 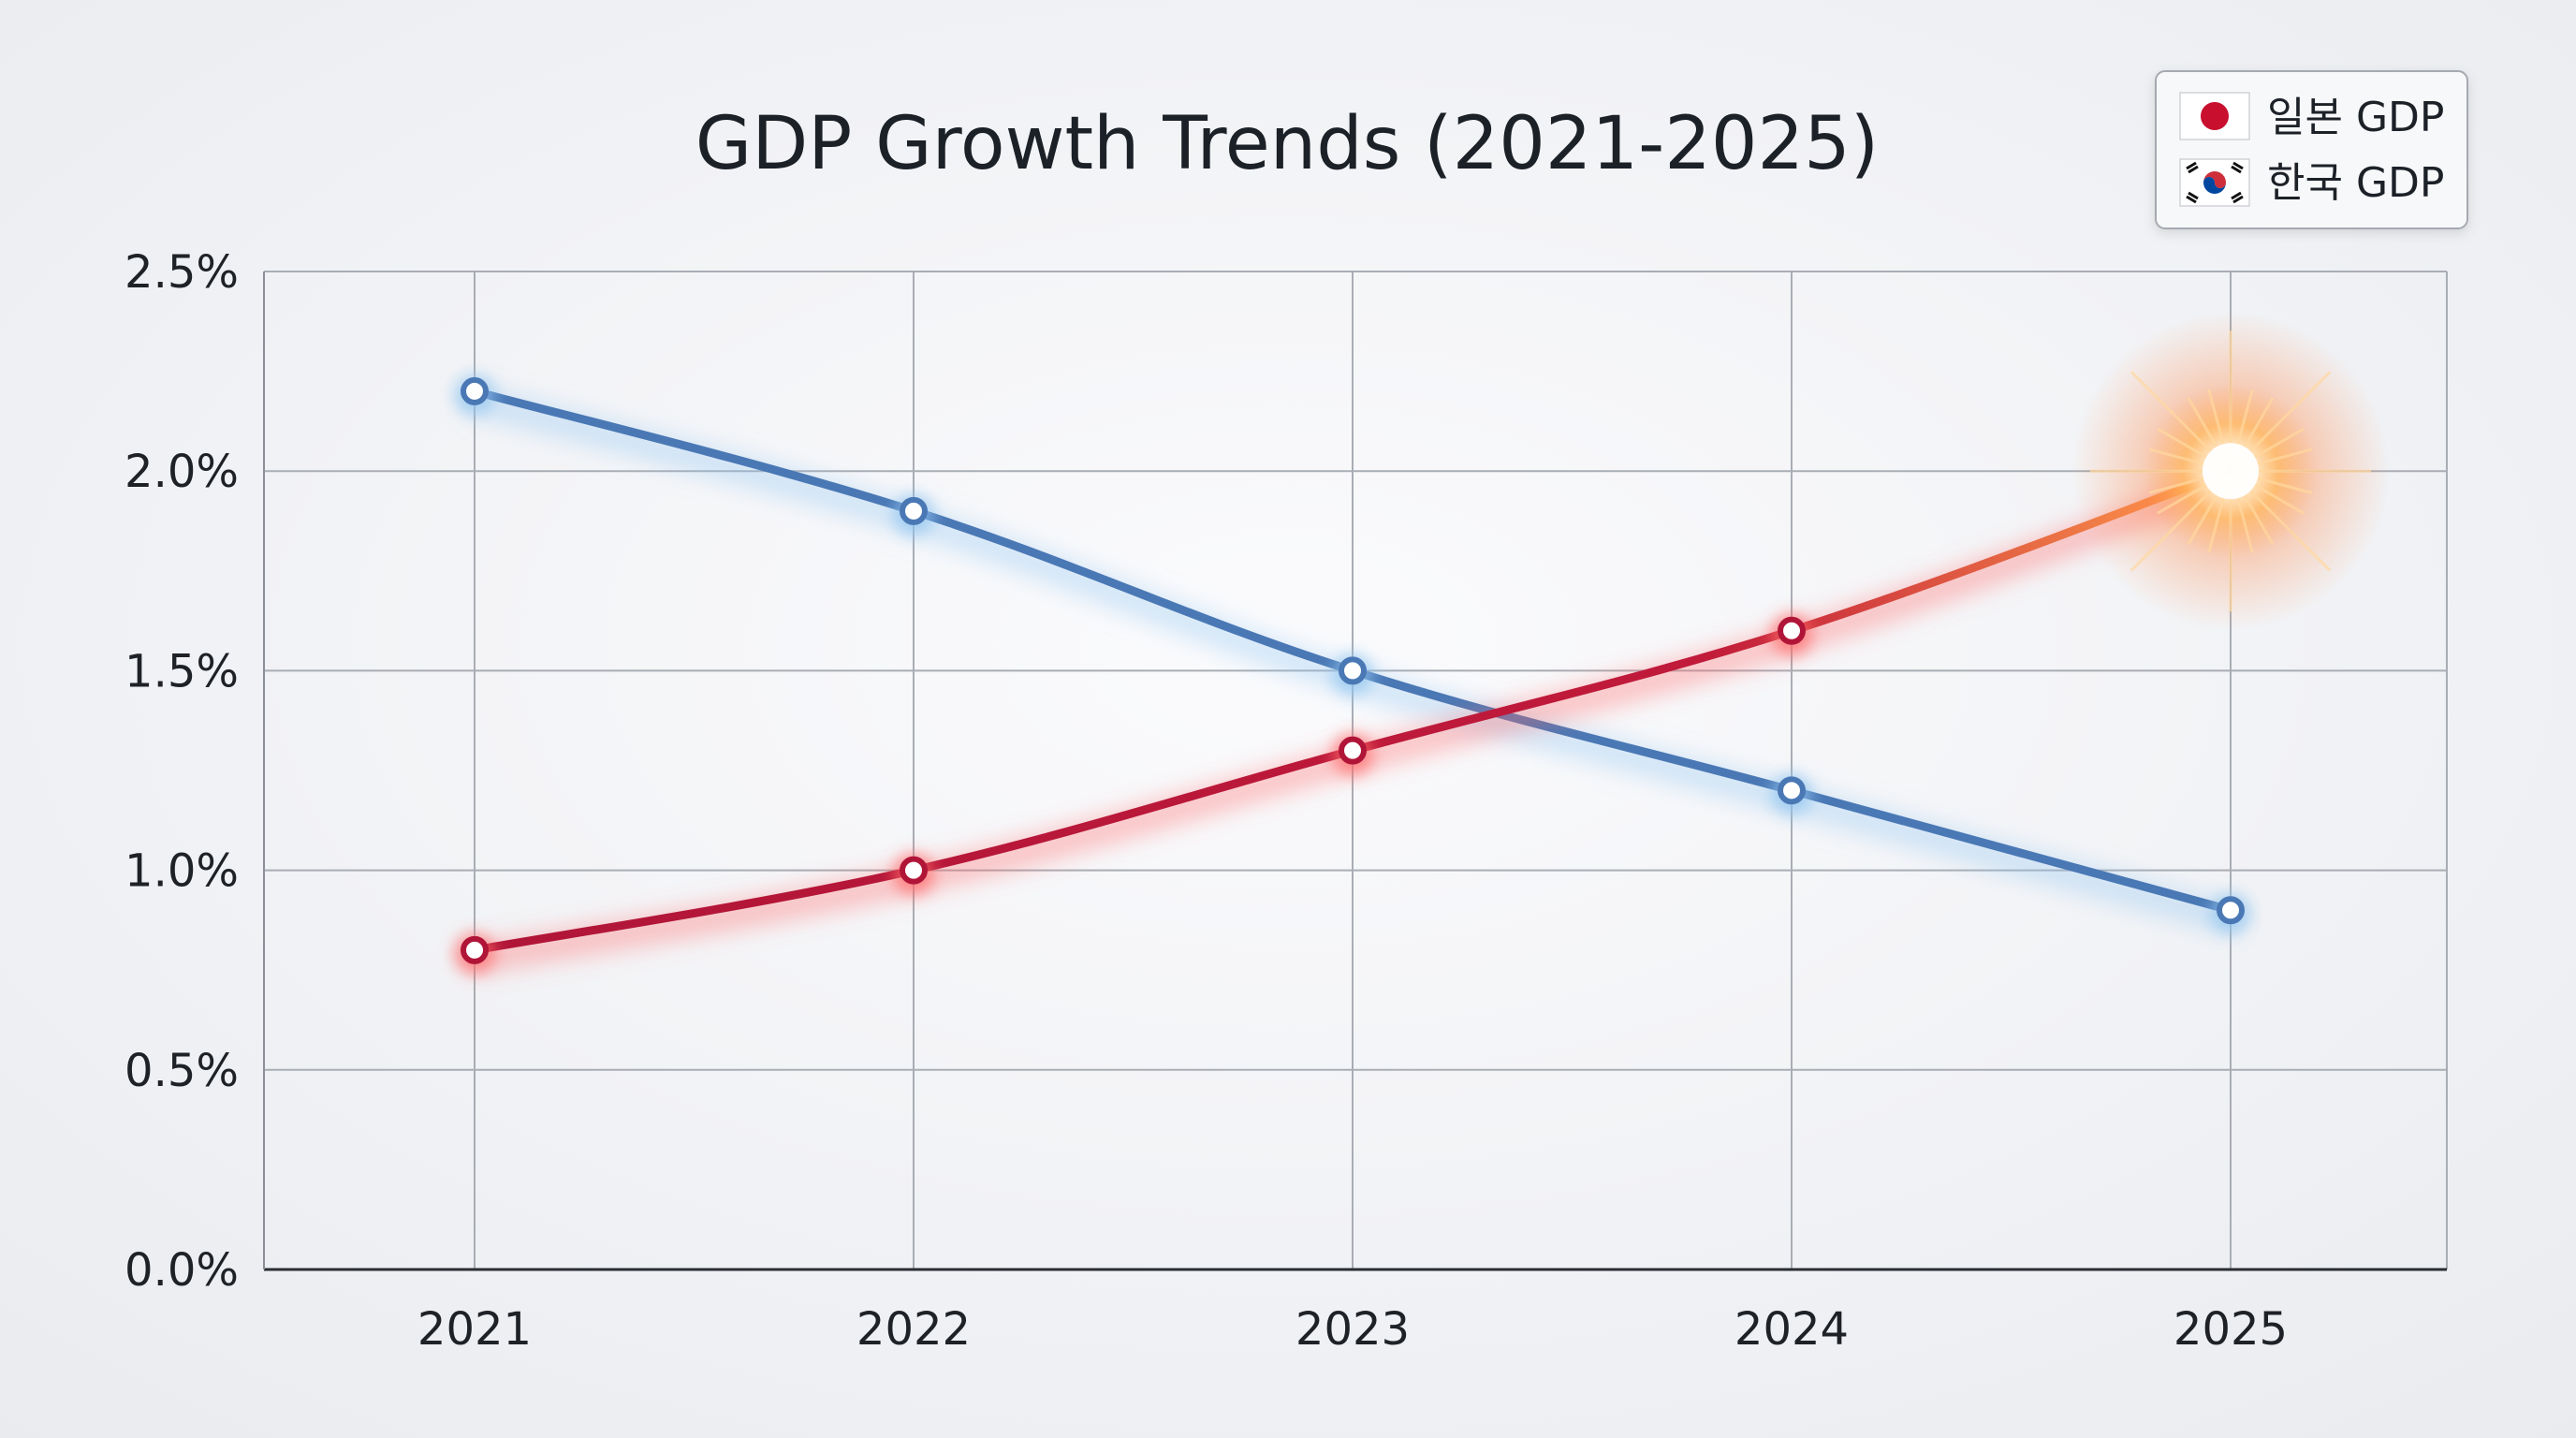 What do you see at coordinates (2311, 149) in the screenshot?
I see `legend-items: 일본 GDP` at bounding box center [2311, 149].